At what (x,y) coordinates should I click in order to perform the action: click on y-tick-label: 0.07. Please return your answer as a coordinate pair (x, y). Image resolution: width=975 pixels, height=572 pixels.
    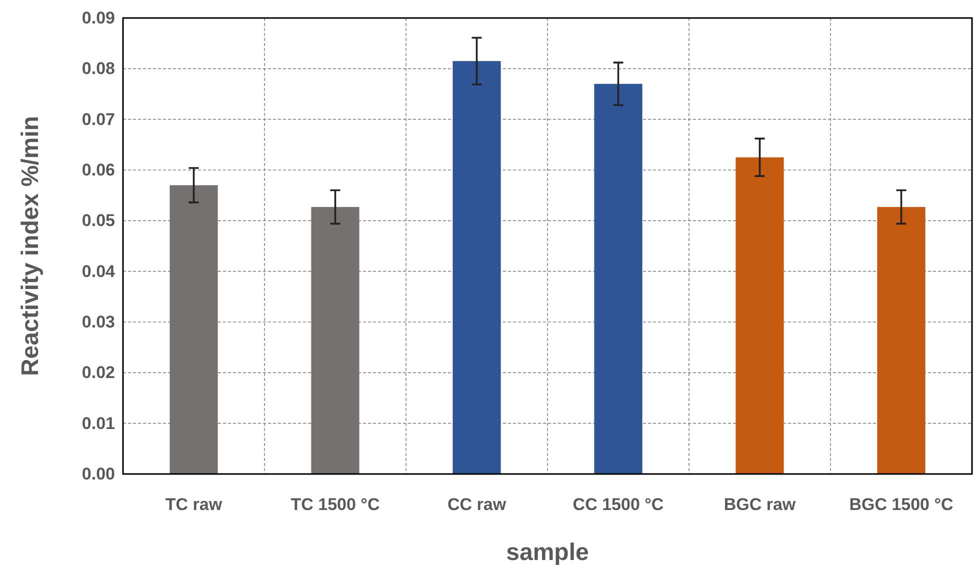
    Looking at the image, I should click on (98, 119).